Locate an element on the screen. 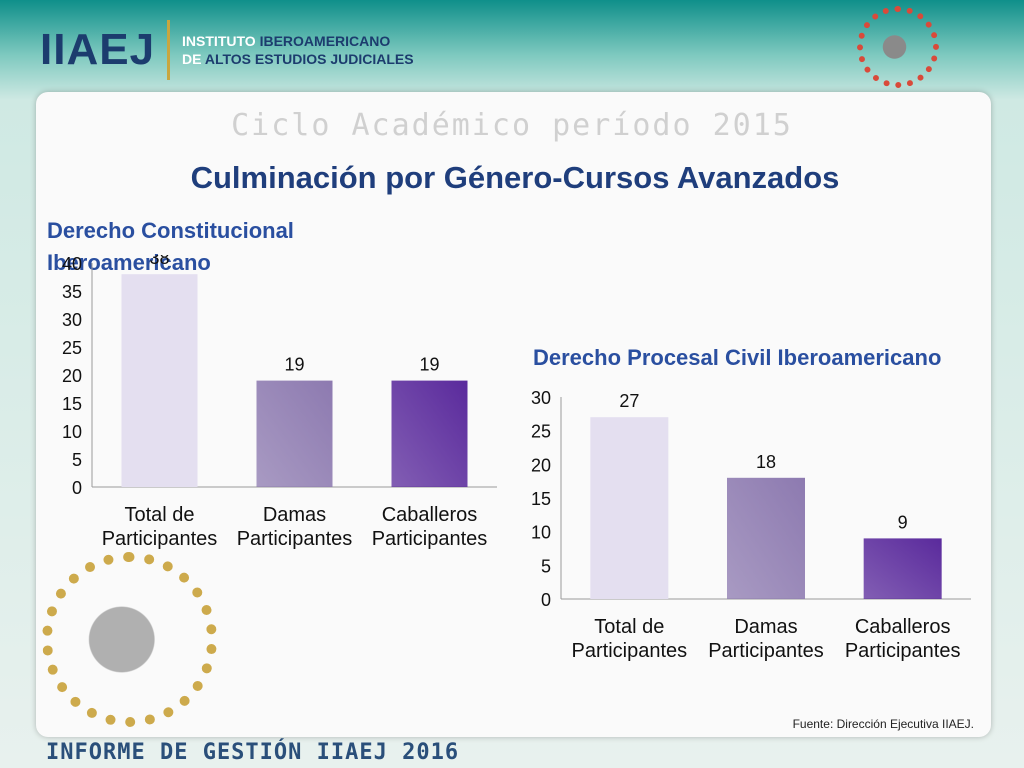 The height and width of the screenshot is (768, 1024). logo-text: IIAEJ is located at coordinates (98, 49).